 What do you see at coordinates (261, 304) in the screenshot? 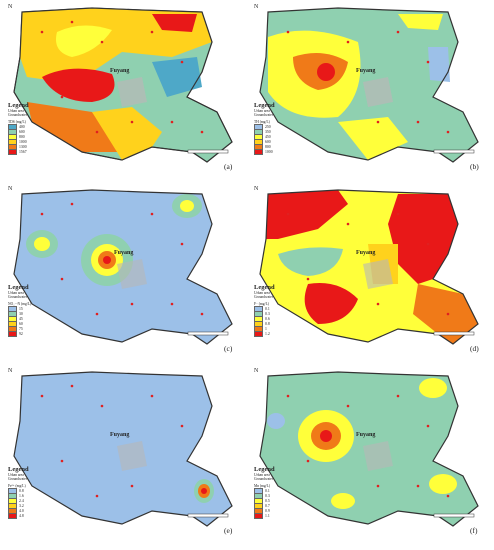
I see `legend-unit: F⁻ (mg/L)` at bounding box center [261, 304].